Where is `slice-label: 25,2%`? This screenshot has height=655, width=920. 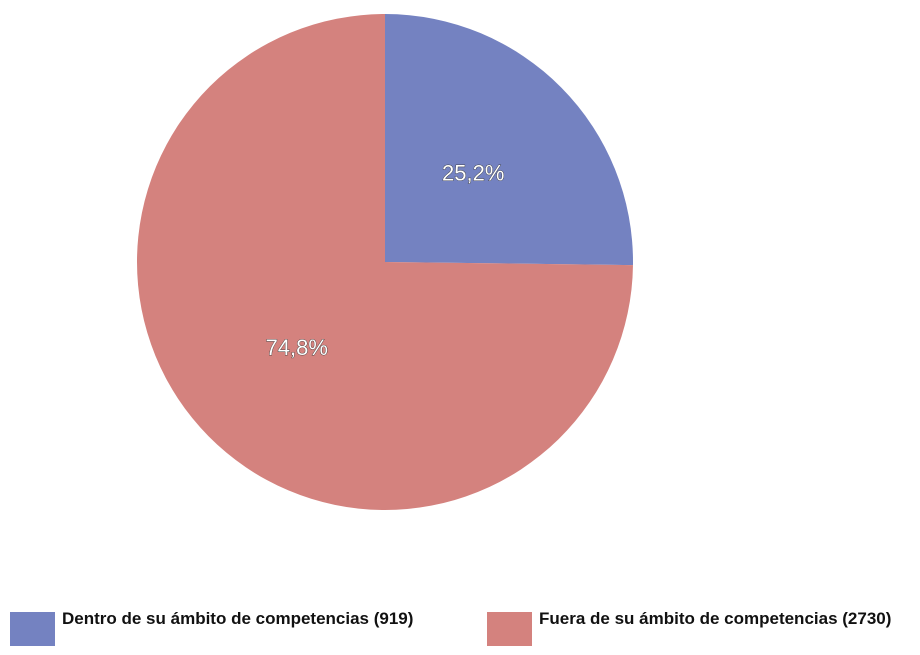
slice-label: 25,2% is located at coordinates (473, 173).